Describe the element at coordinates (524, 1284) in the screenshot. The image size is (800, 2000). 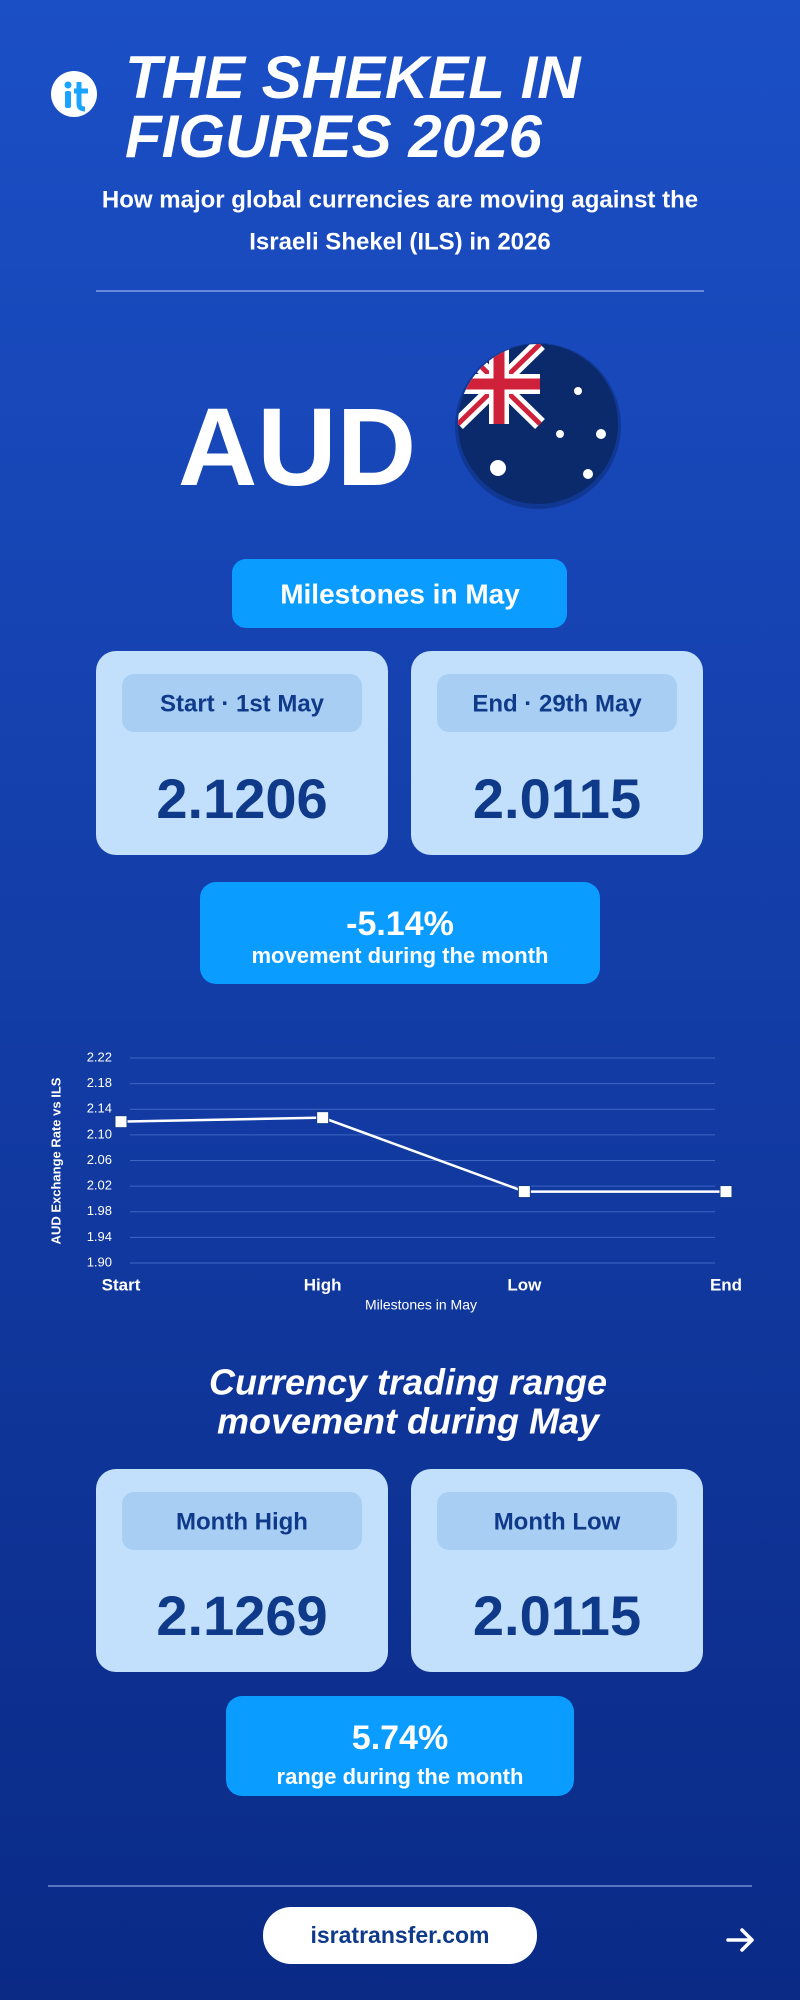
I see `x-tick-label: Low` at that location.